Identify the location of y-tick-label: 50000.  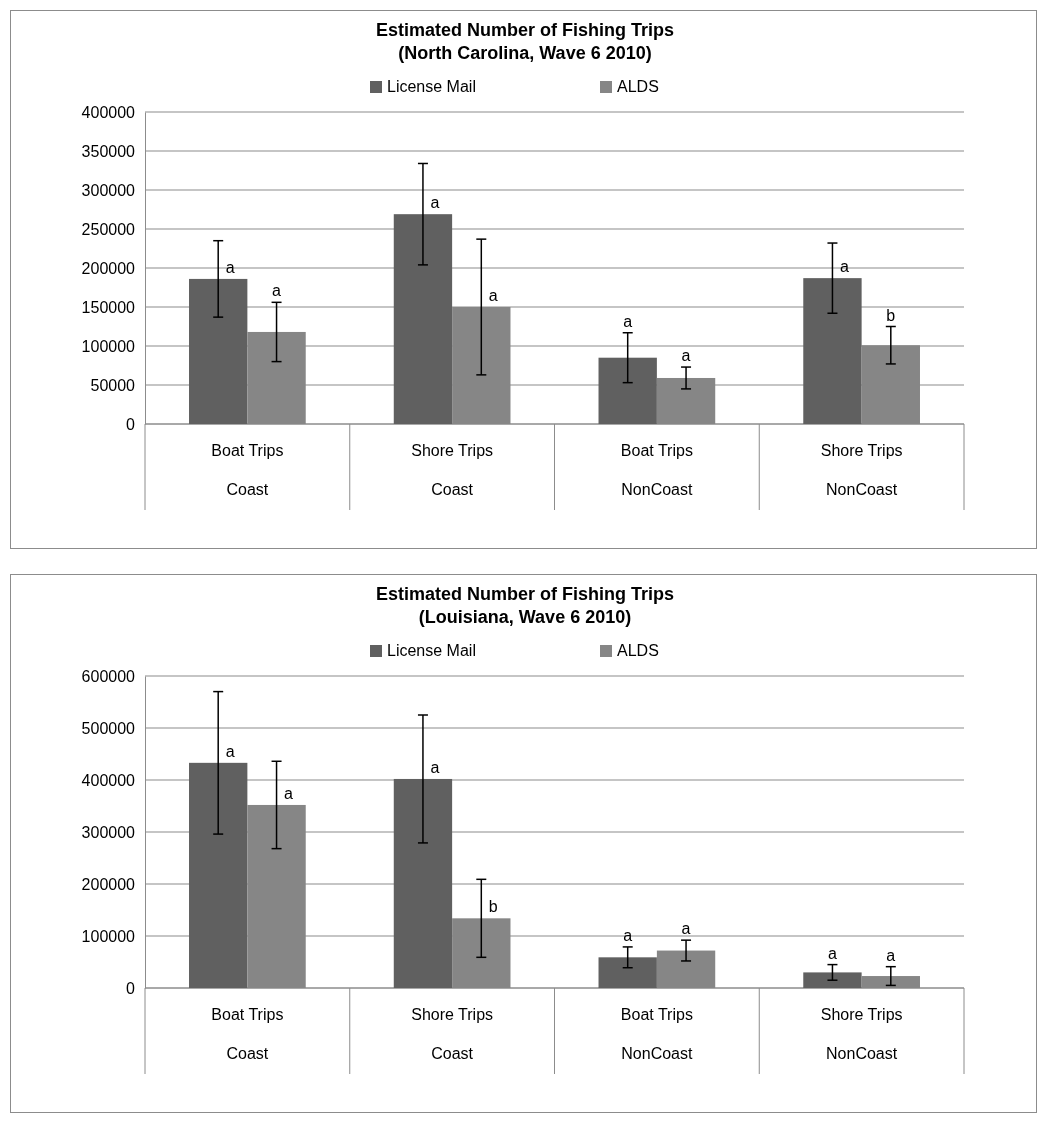
(113, 385).